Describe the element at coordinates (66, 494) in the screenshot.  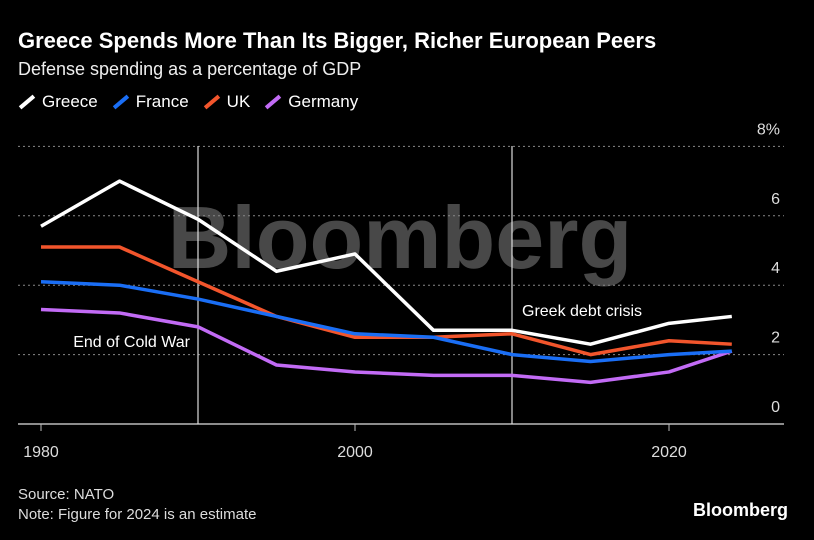
I see `source-note: Source: NATO` at that location.